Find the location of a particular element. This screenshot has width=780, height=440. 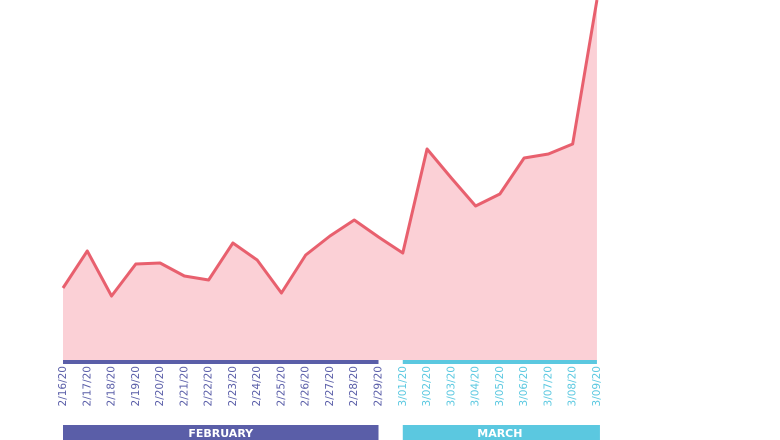

month-label: MARCH is located at coordinates (499, 433).